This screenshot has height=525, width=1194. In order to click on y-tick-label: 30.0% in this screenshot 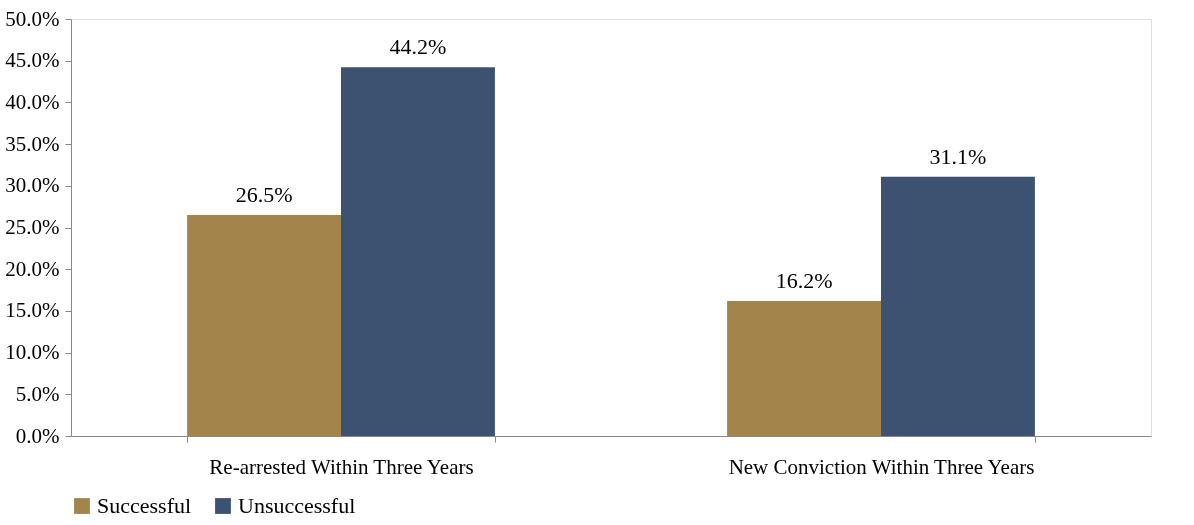, I will do `click(32, 185)`.